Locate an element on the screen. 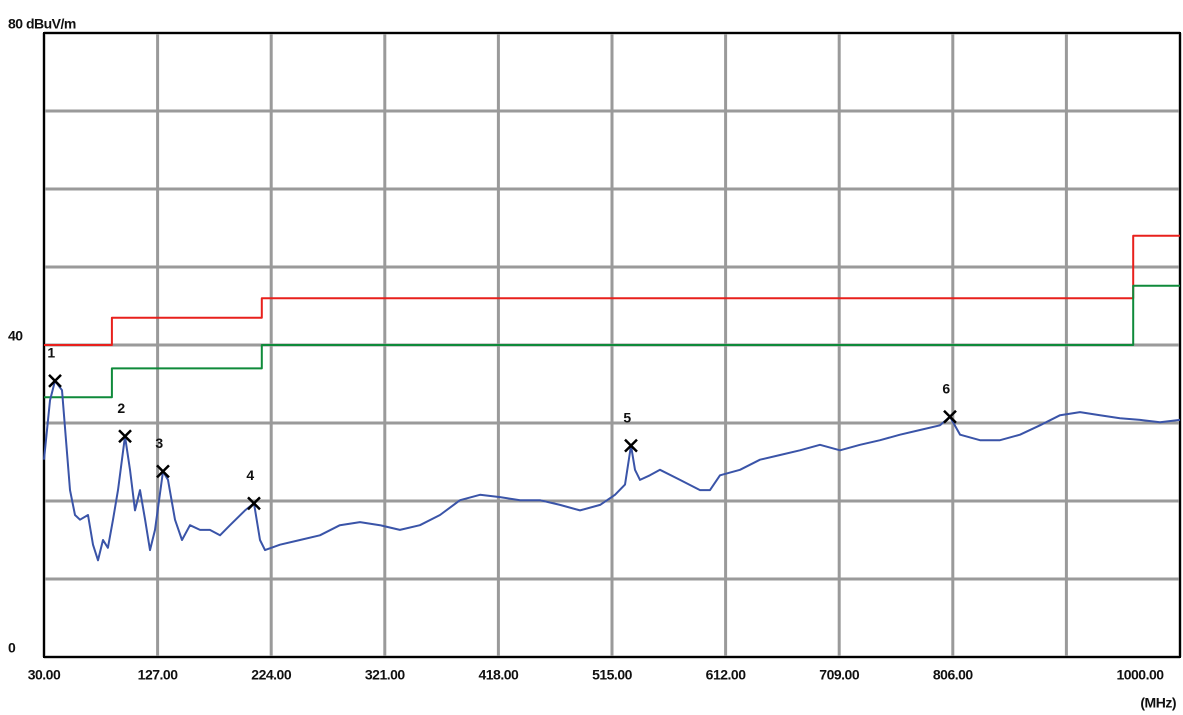 The width and height of the screenshot is (1183, 715). x-tick-label: 321.00 is located at coordinates (385, 675).